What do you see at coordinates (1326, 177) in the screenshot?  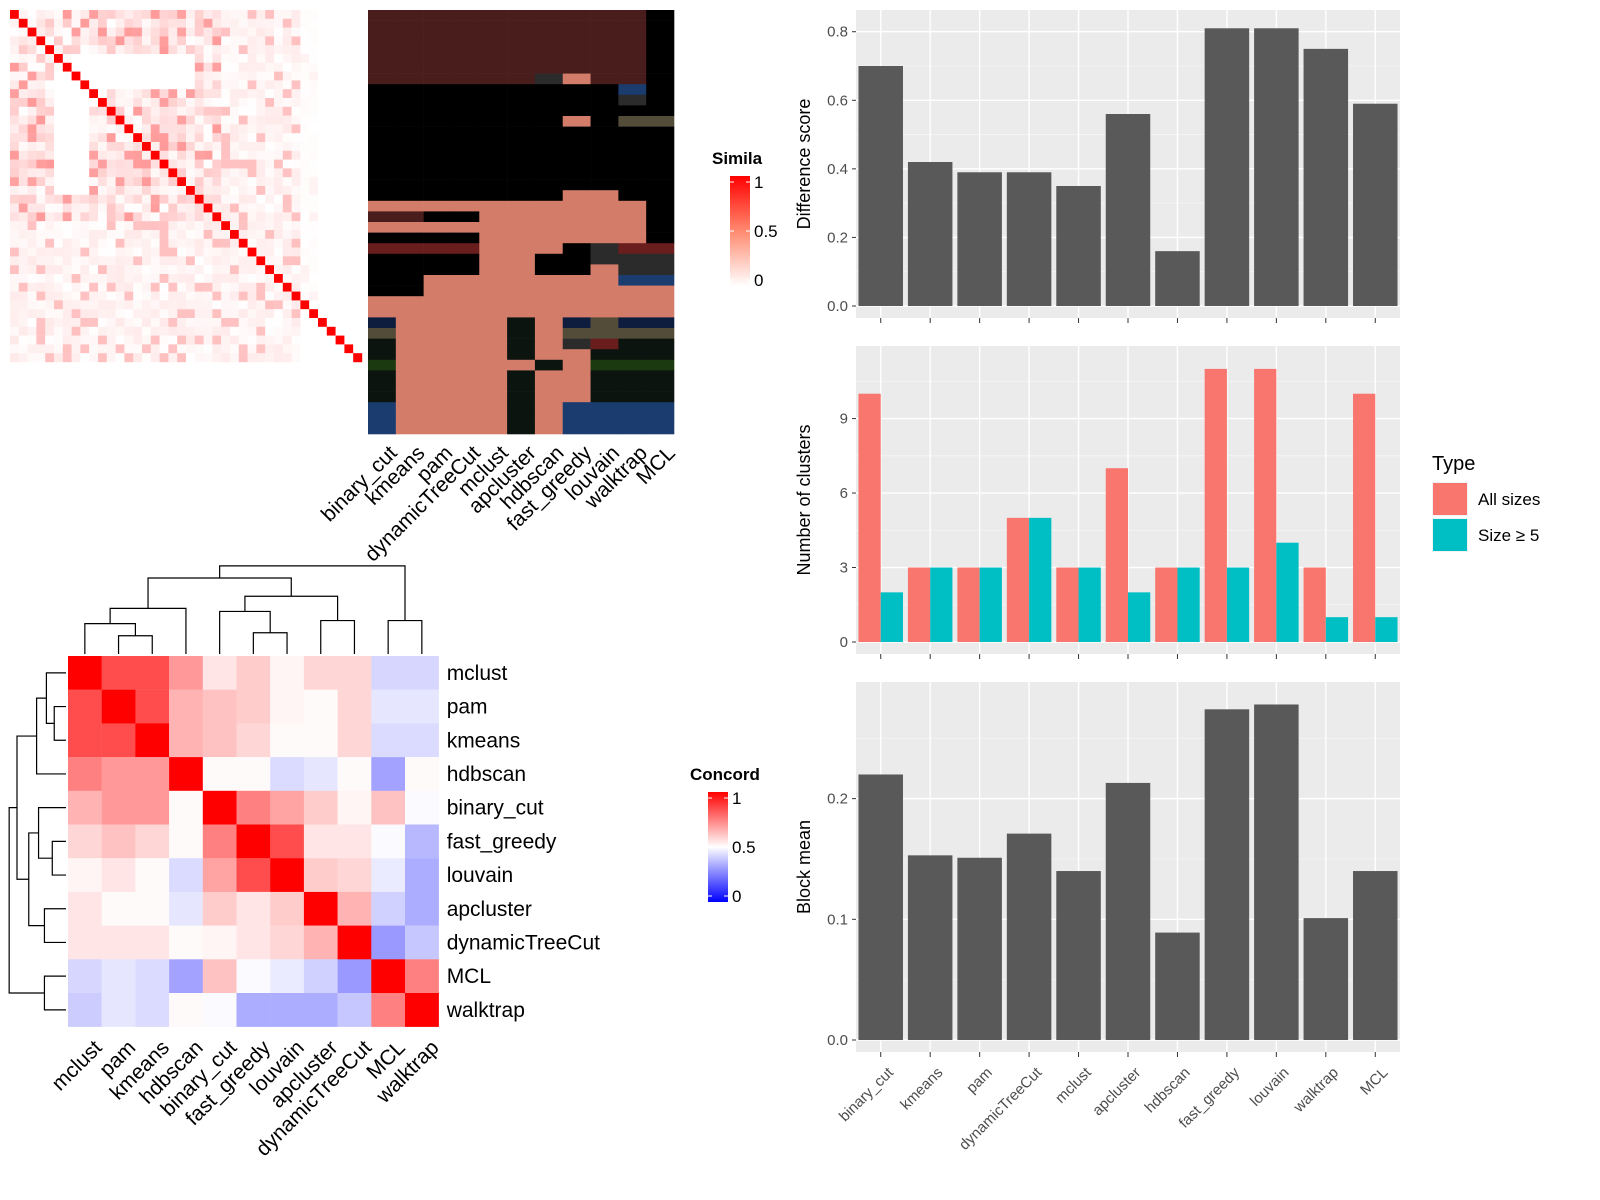 I see `bar` at bounding box center [1326, 177].